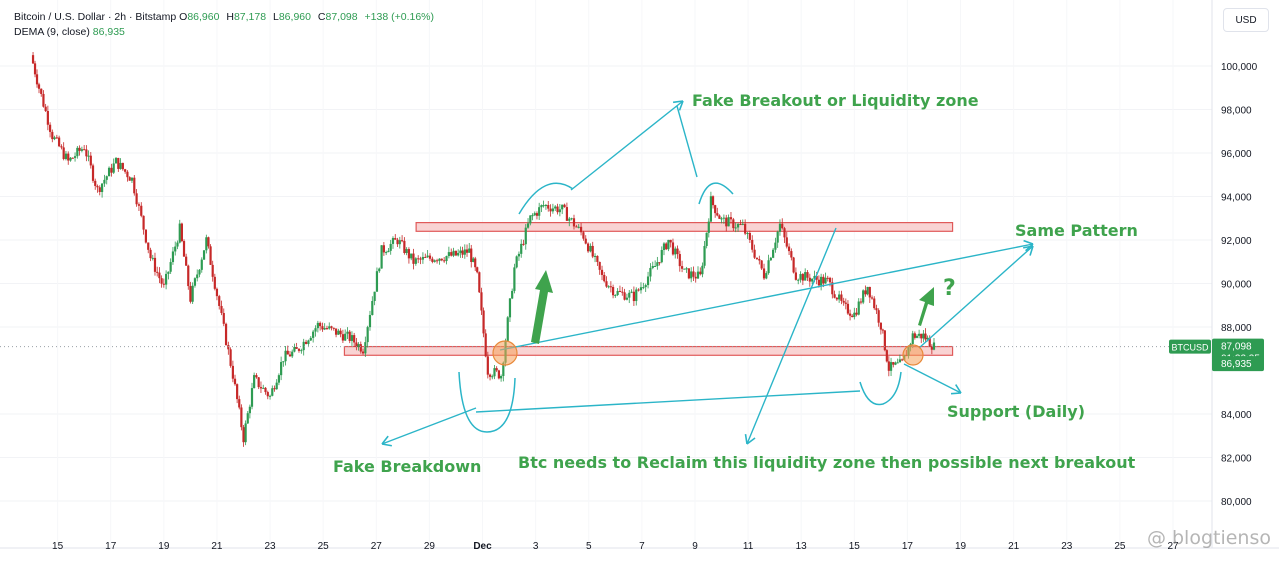 This screenshot has height=566, width=1279. I want to click on x-tick-label: 7, so click(642, 546).